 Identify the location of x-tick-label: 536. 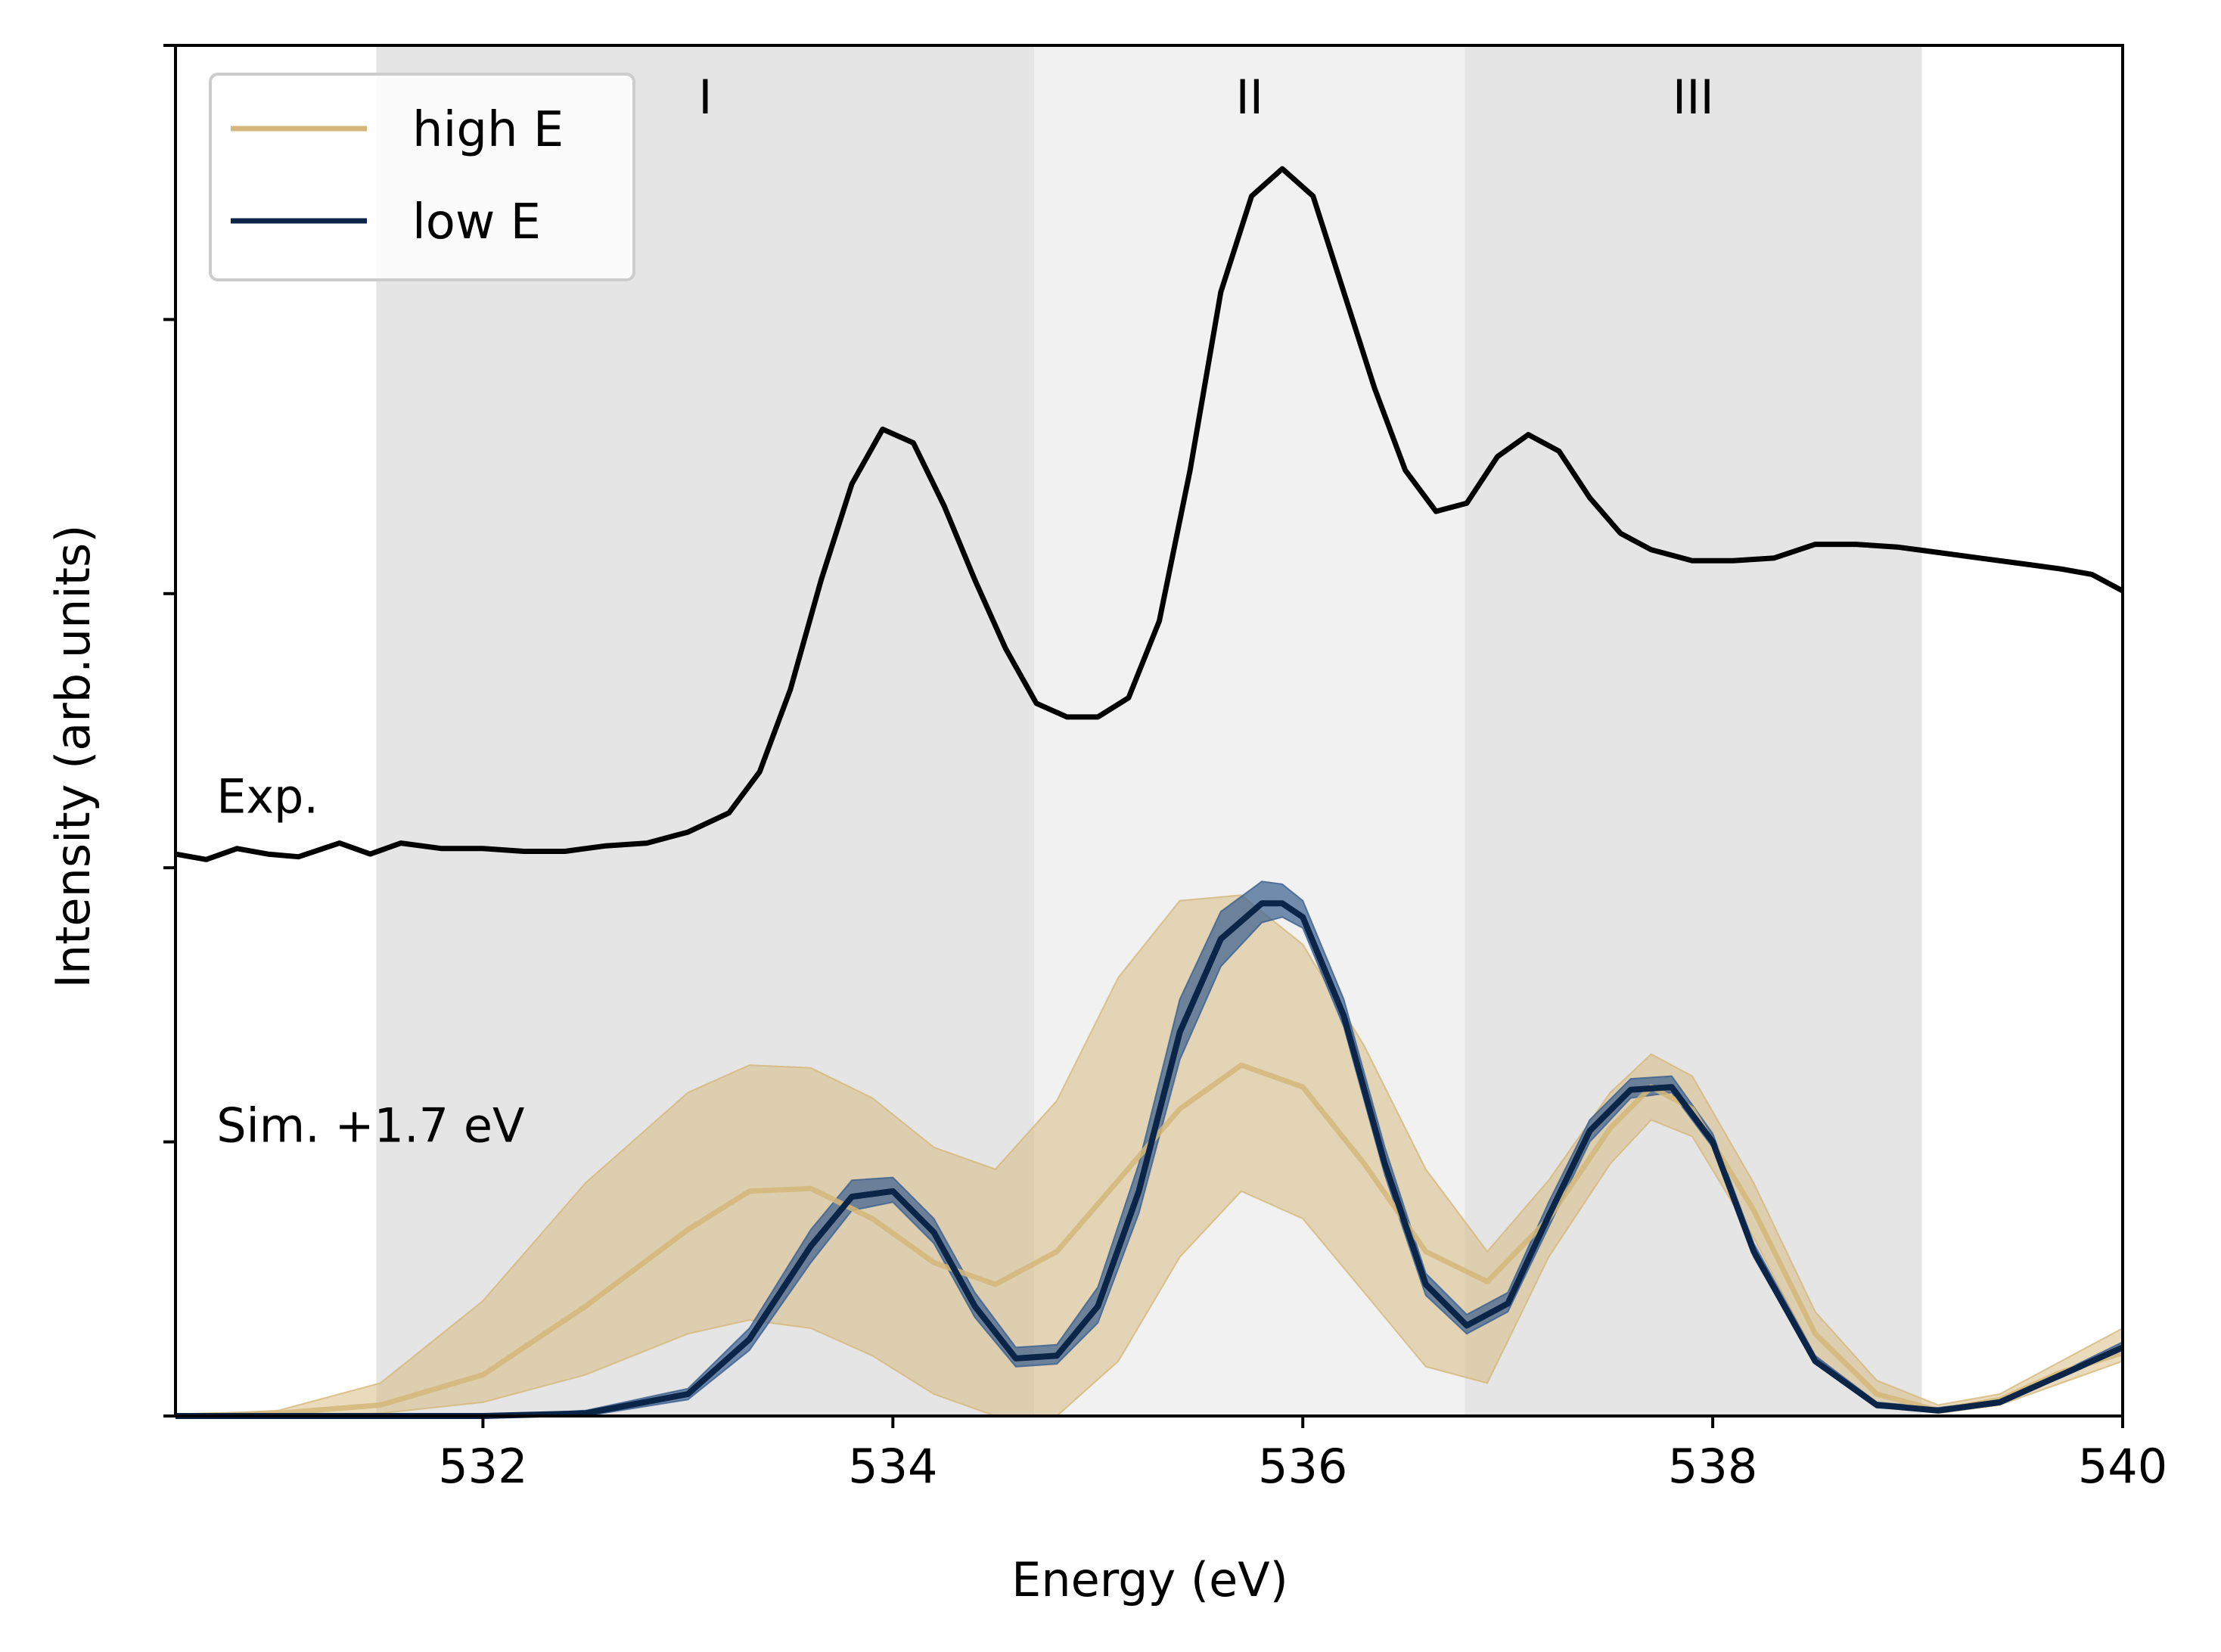
(1302, 1466).